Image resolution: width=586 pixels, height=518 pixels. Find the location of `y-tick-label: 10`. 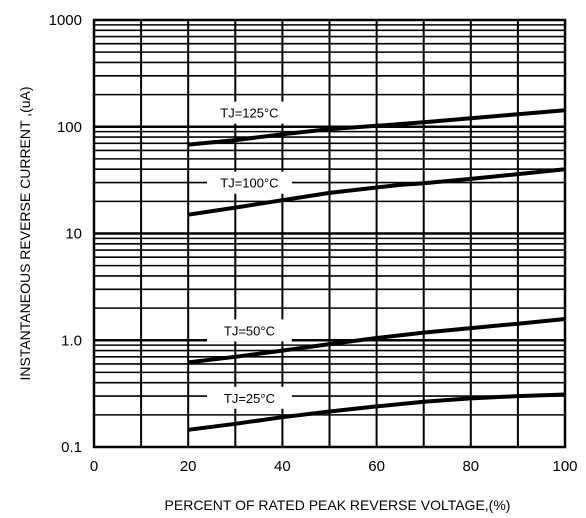

y-tick-label: 10 is located at coordinates (73, 234).